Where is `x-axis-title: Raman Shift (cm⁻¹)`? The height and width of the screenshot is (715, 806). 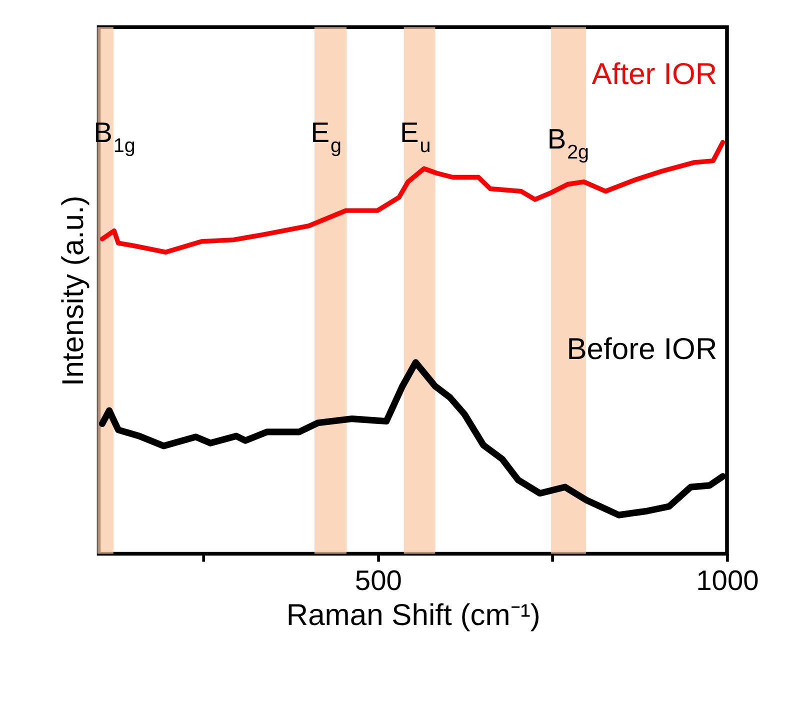 x-axis-title: Raman Shift (cm⁻¹) is located at coordinates (413, 615).